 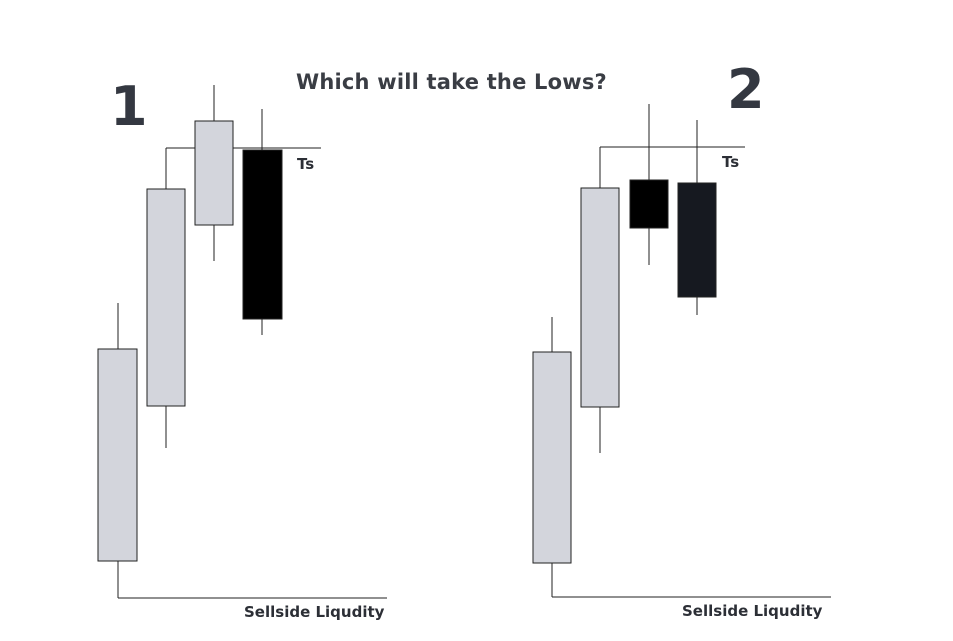 I want to click on panel-1-number: 1, so click(x=129, y=106).